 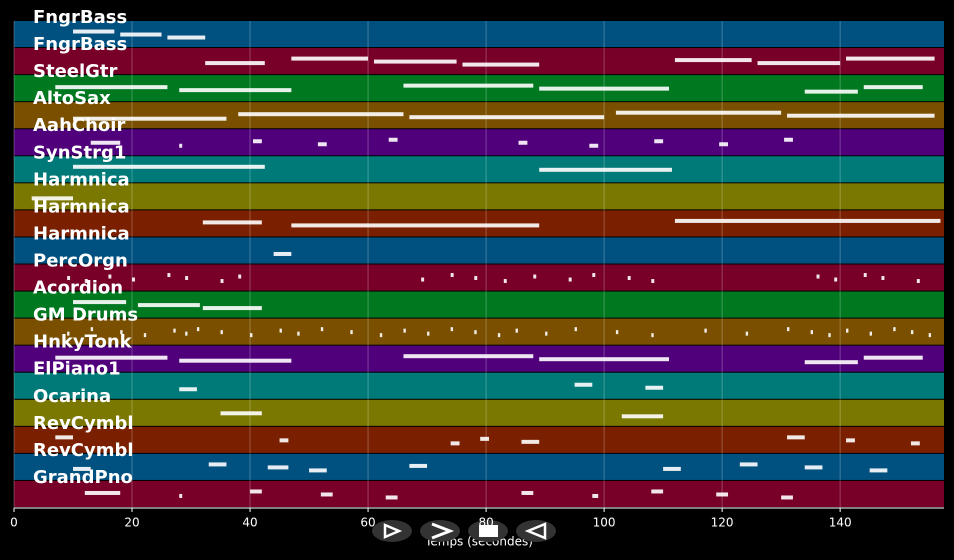 What do you see at coordinates (367, 523) in the screenshot?
I see `x-tick-label: 60` at bounding box center [367, 523].